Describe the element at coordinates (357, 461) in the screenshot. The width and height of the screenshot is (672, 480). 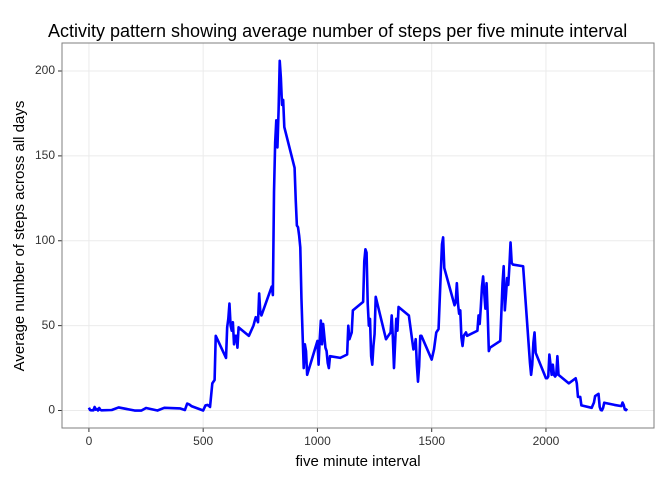
I see `x-axis-label: five minute interval` at that location.